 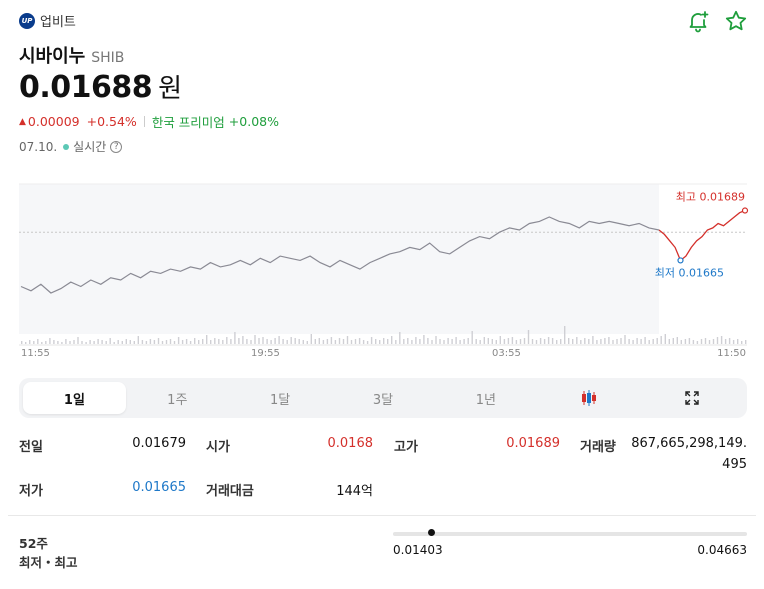 What do you see at coordinates (384, 335) in the screenshot?
I see `volume-bars` at bounding box center [384, 335].